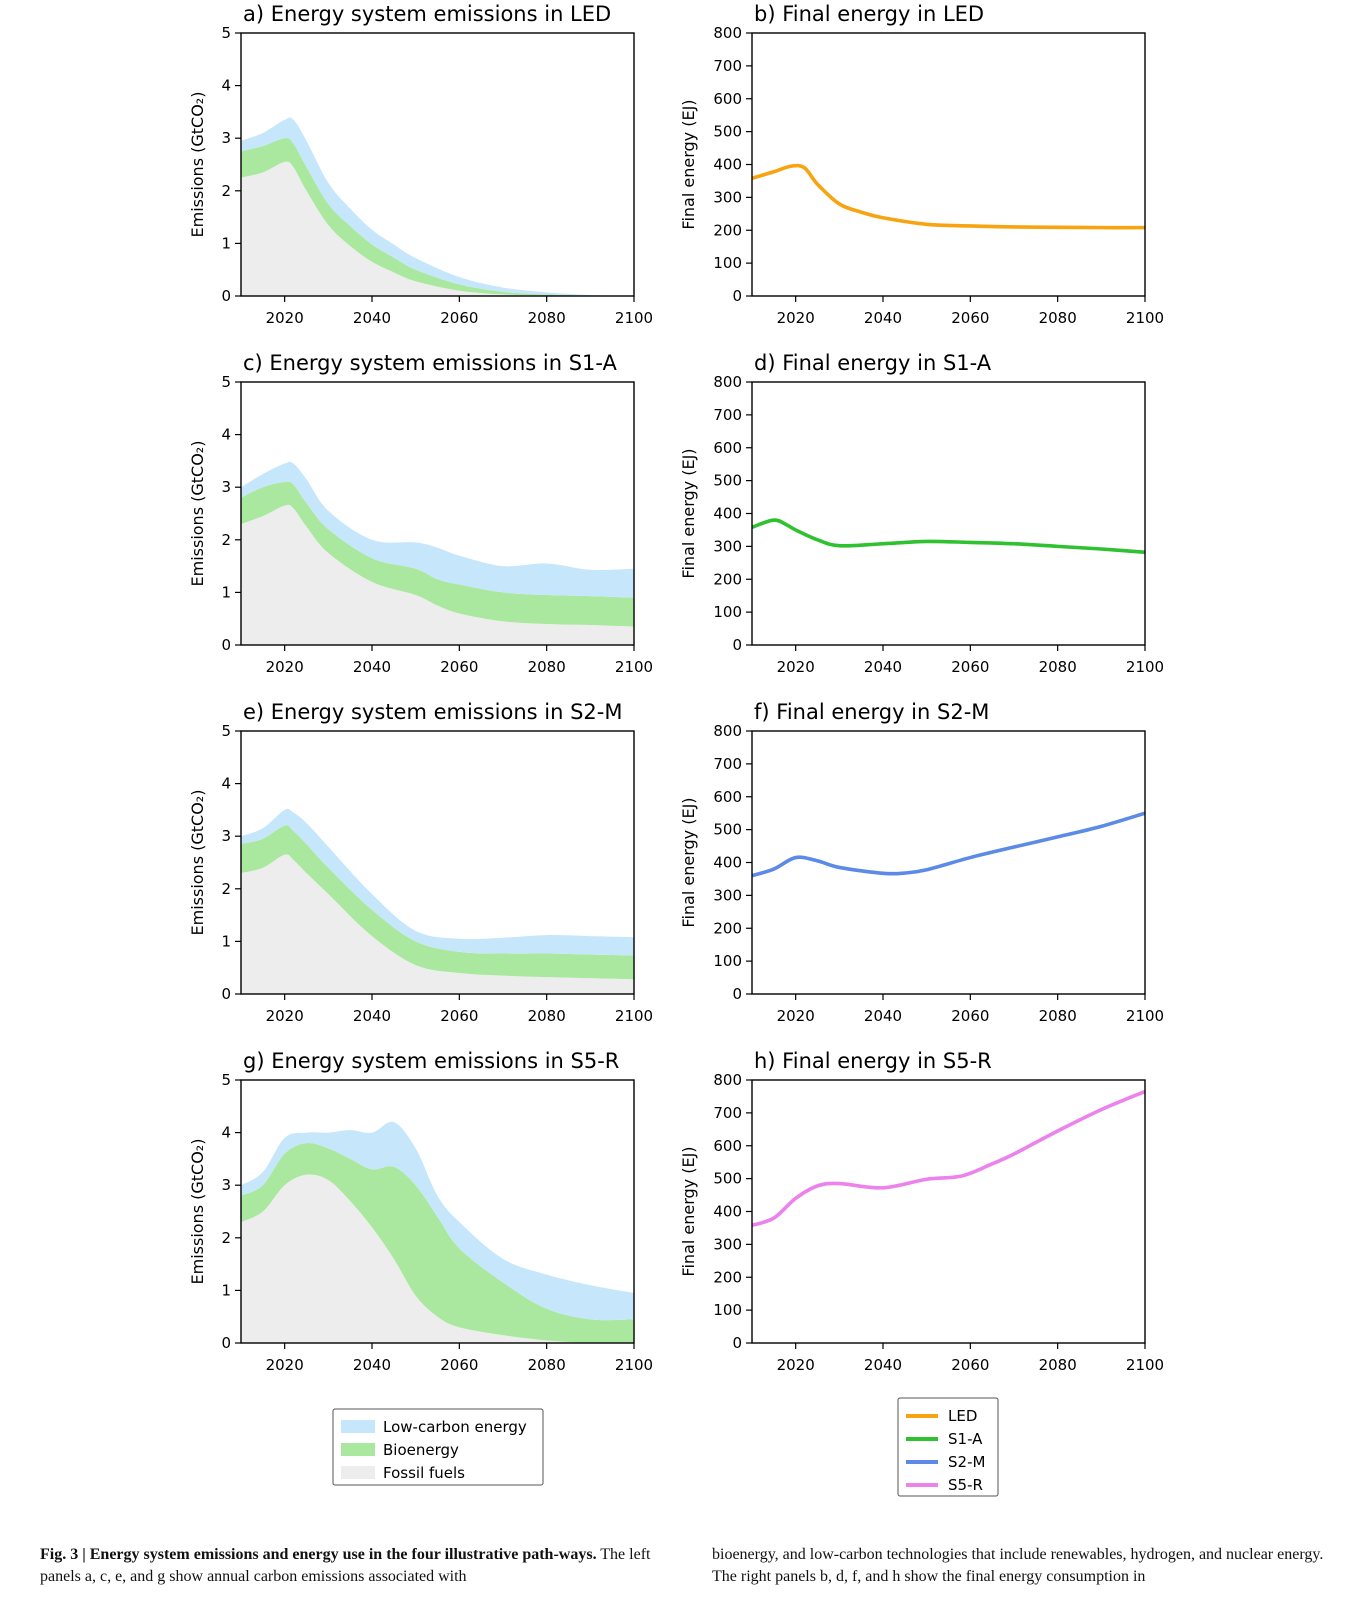  I want to click on legend-label-fossil-fuels: Fossil fuels, so click(424, 1473).